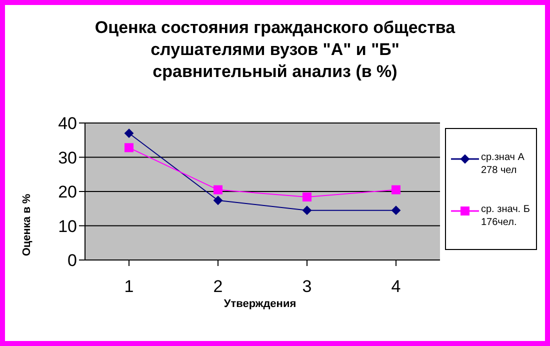 The width and height of the screenshot is (550, 346). I want to click on y-axis-title: Оценка в %, so click(27, 225).